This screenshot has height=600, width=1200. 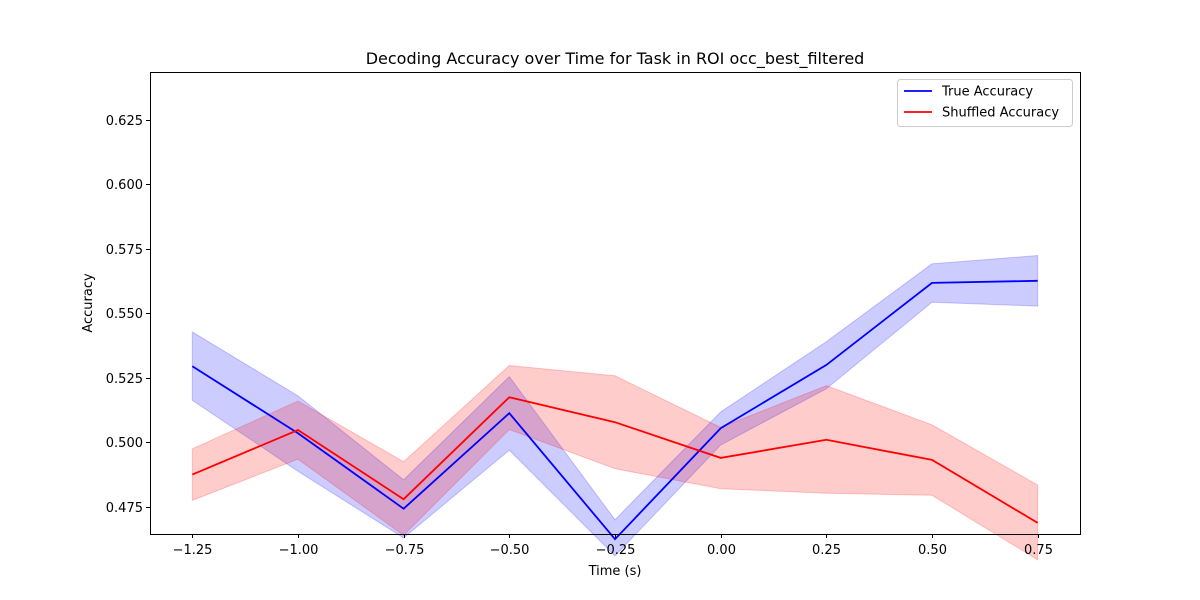 I want to click on legend-box, so click(x=985, y=103).